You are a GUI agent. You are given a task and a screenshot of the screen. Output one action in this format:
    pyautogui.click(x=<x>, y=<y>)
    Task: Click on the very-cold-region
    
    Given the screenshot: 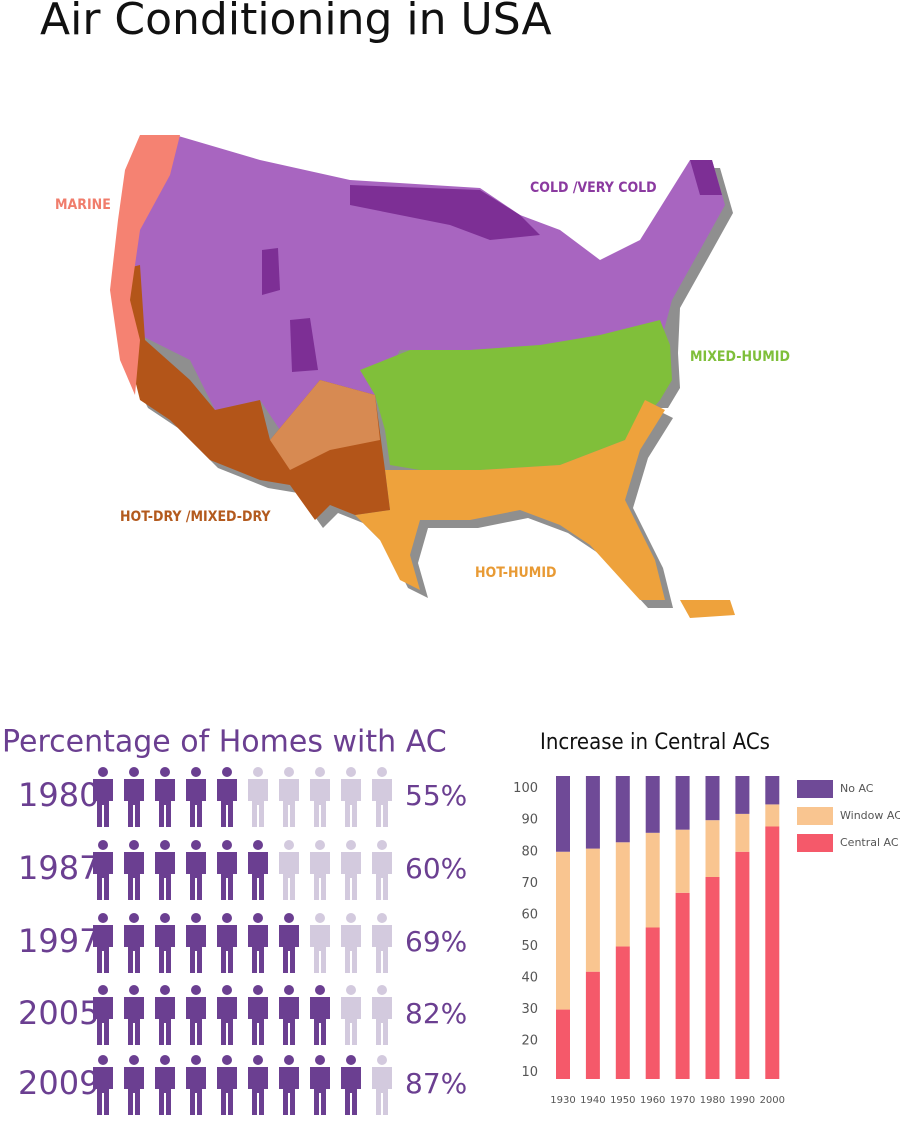 What is the action you would take?
    pyautogui.click(x=304, y=345)
    